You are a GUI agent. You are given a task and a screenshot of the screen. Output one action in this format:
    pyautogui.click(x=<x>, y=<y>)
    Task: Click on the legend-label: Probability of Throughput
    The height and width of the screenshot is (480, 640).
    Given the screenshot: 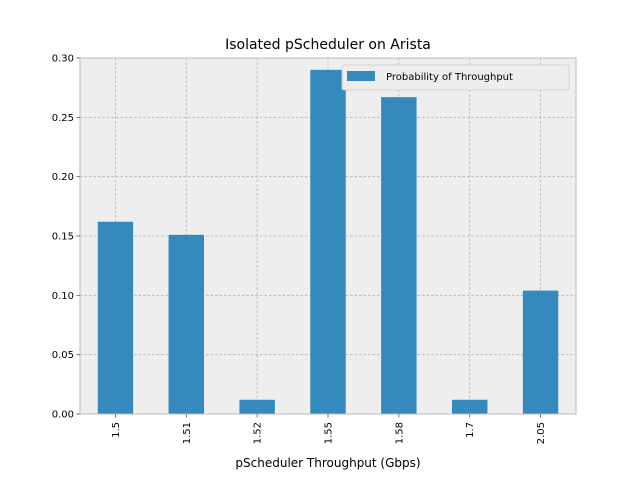 What is the action you would take?
    pyautogui.click(x=449, y=77)
    